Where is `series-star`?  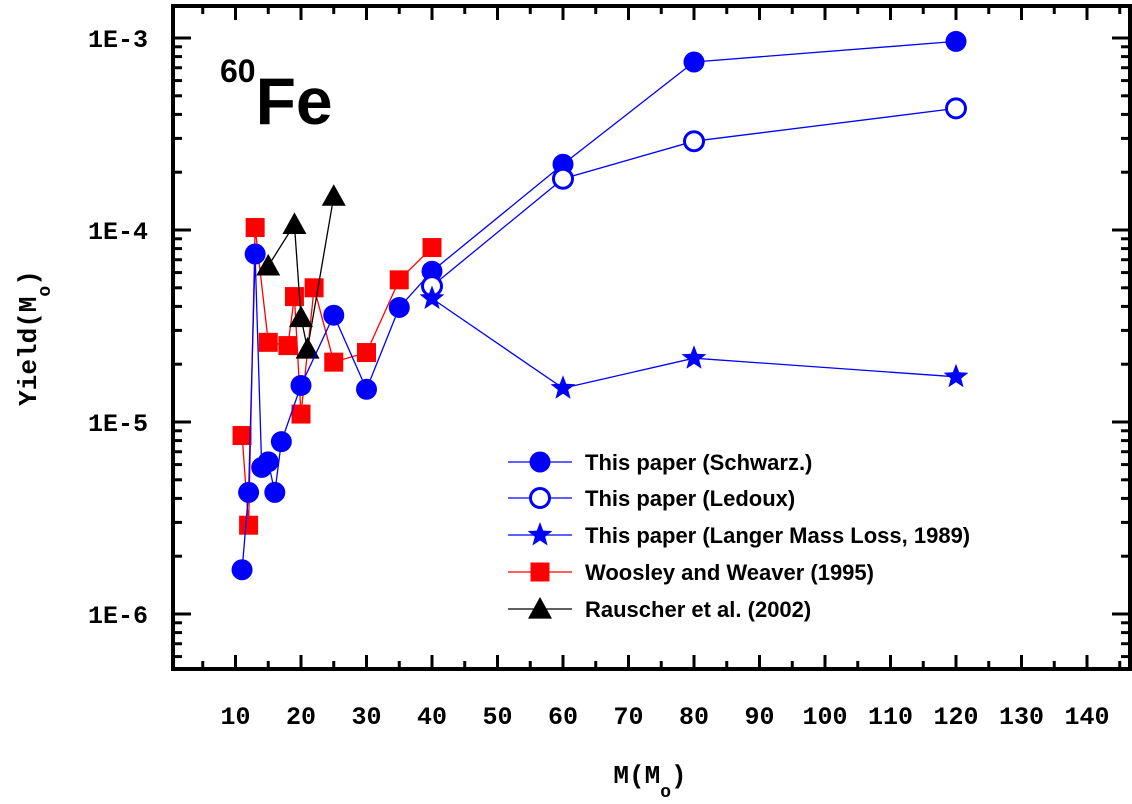 series-star is located at coordinates (694, 342).